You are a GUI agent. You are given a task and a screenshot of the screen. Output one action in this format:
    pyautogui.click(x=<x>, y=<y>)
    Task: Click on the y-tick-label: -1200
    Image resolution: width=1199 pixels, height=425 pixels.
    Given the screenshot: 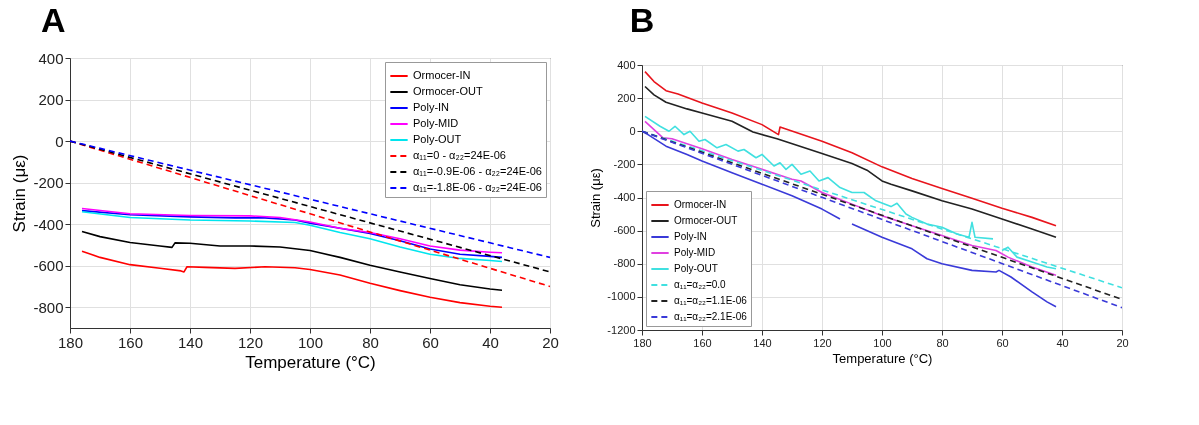 What is the action you would take?
    pyautogui.click(x=621, y=329)
    